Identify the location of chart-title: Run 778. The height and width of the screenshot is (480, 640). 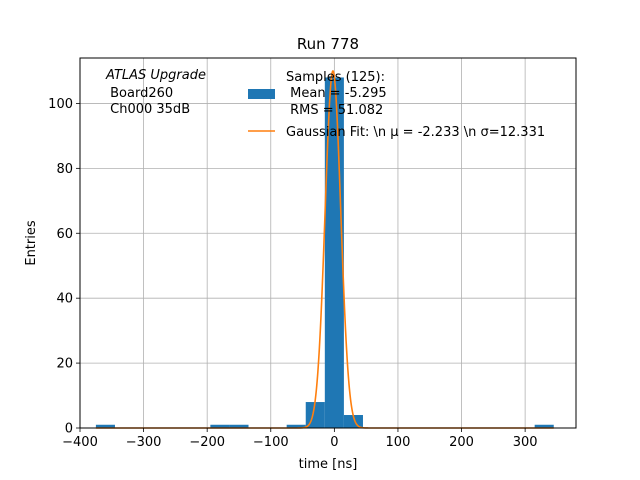
(328, 44).